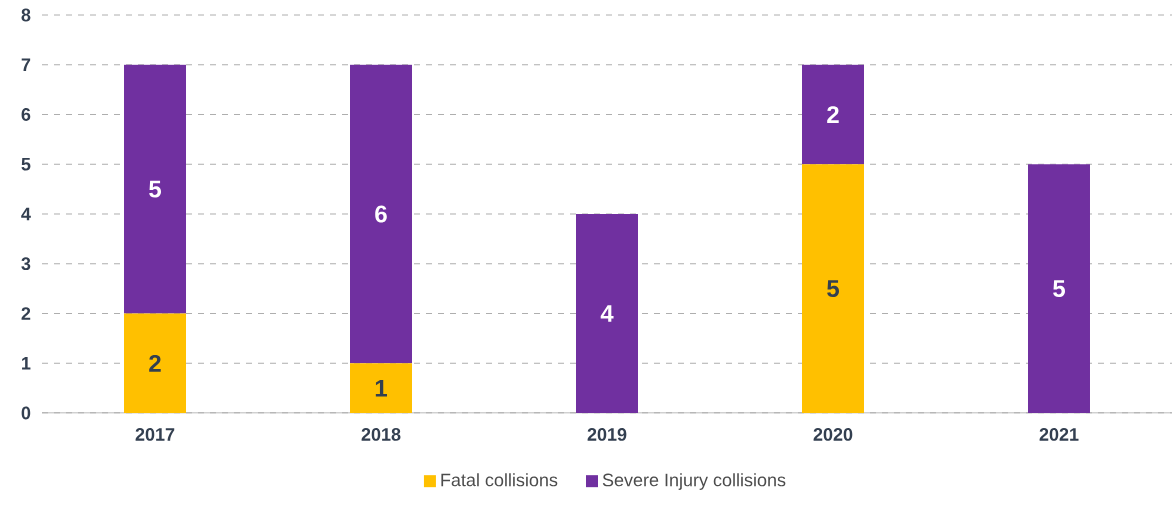  Describe the element at coordinates (26, 164) in the screenshot. I see `y-tick-label: 5` at that location.